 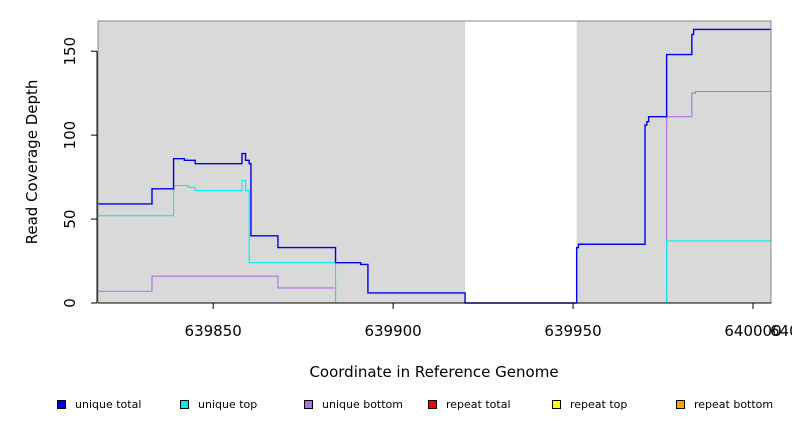 I want to click on legend-item: unique top, so click(x=218, y=404).